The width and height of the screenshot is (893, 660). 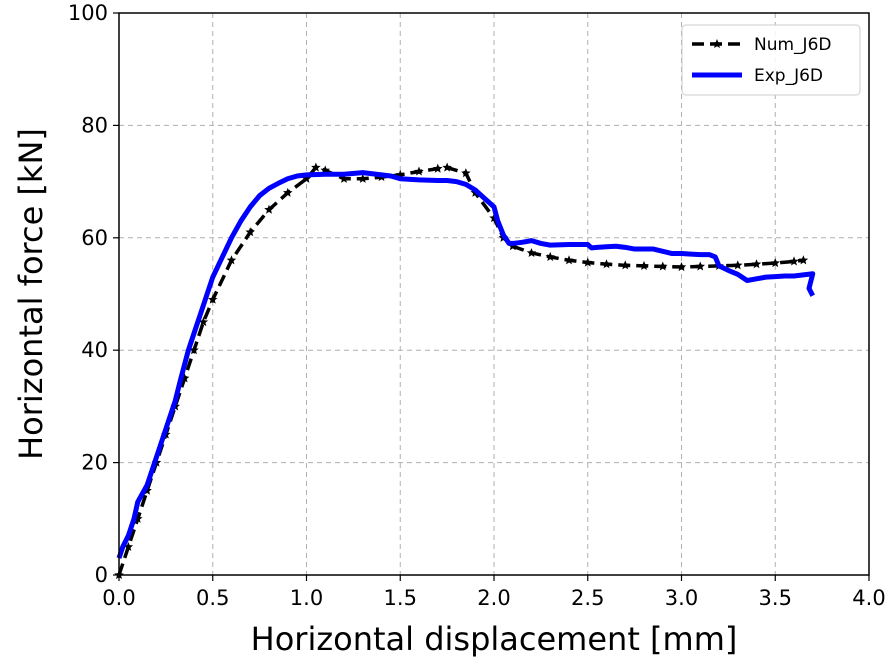 I want to click on x-tick-label: 1.5, so click(x=400, y=598).